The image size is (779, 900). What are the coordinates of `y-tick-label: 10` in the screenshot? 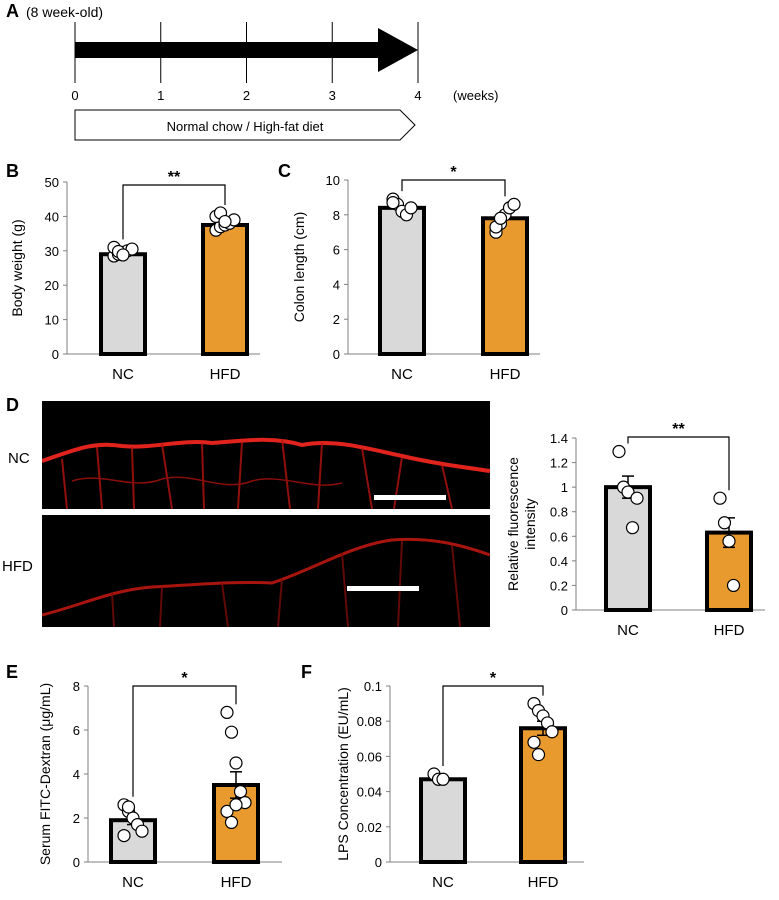 It's located at (52, 320).